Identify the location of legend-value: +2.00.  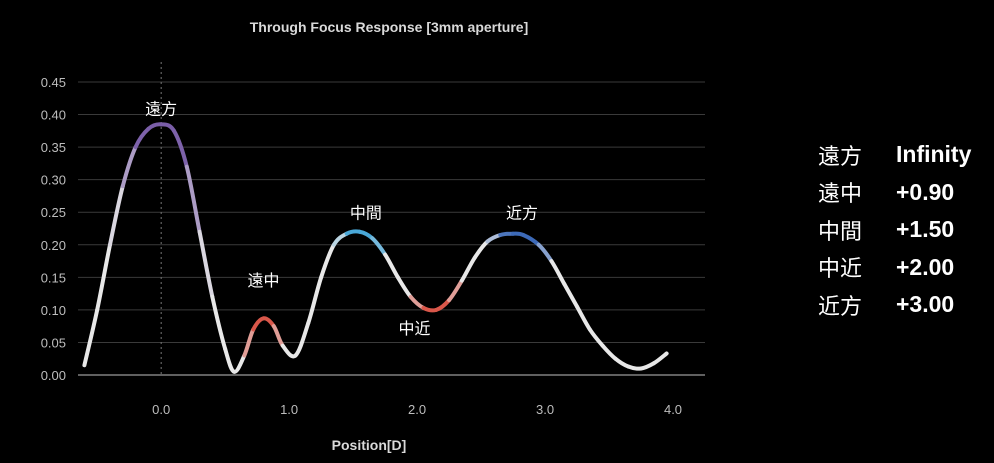
(925, 266).